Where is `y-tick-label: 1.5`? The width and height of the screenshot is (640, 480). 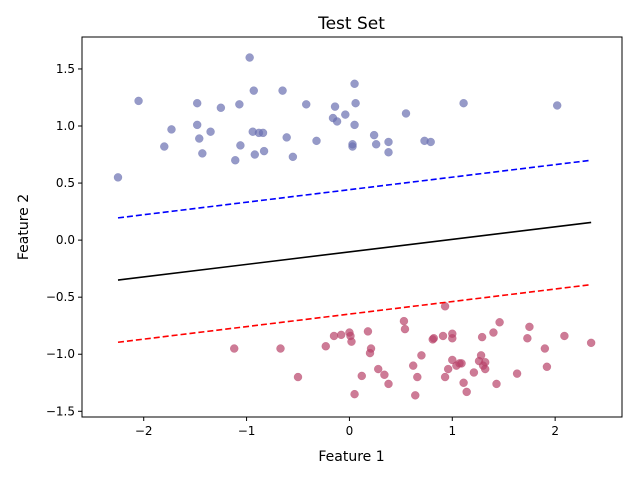 y-tick-label: 1.5 is located at coordinates (65, 69).